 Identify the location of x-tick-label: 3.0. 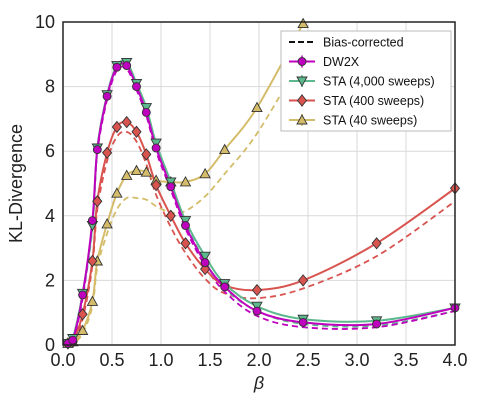
(356, 360).